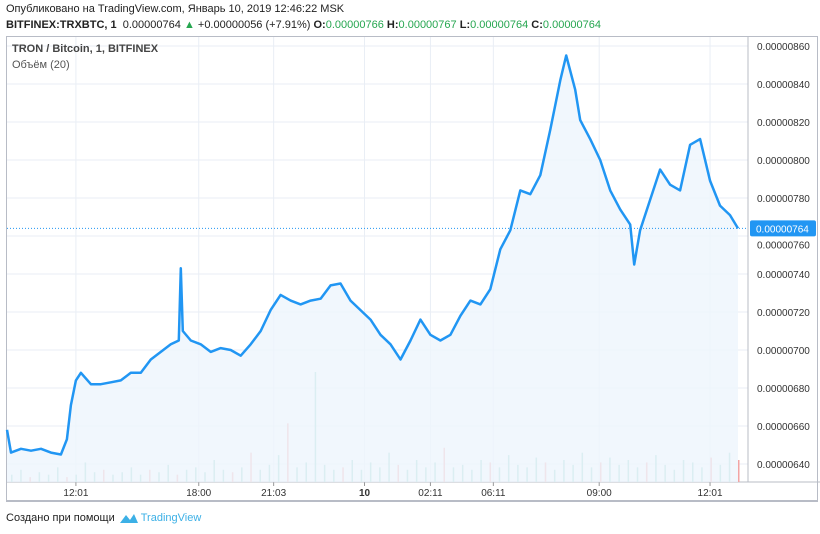  What do you see at coordinates (465, 25) in the screenshot?
I see `low-label: L:` at bounding box center [465, 25].